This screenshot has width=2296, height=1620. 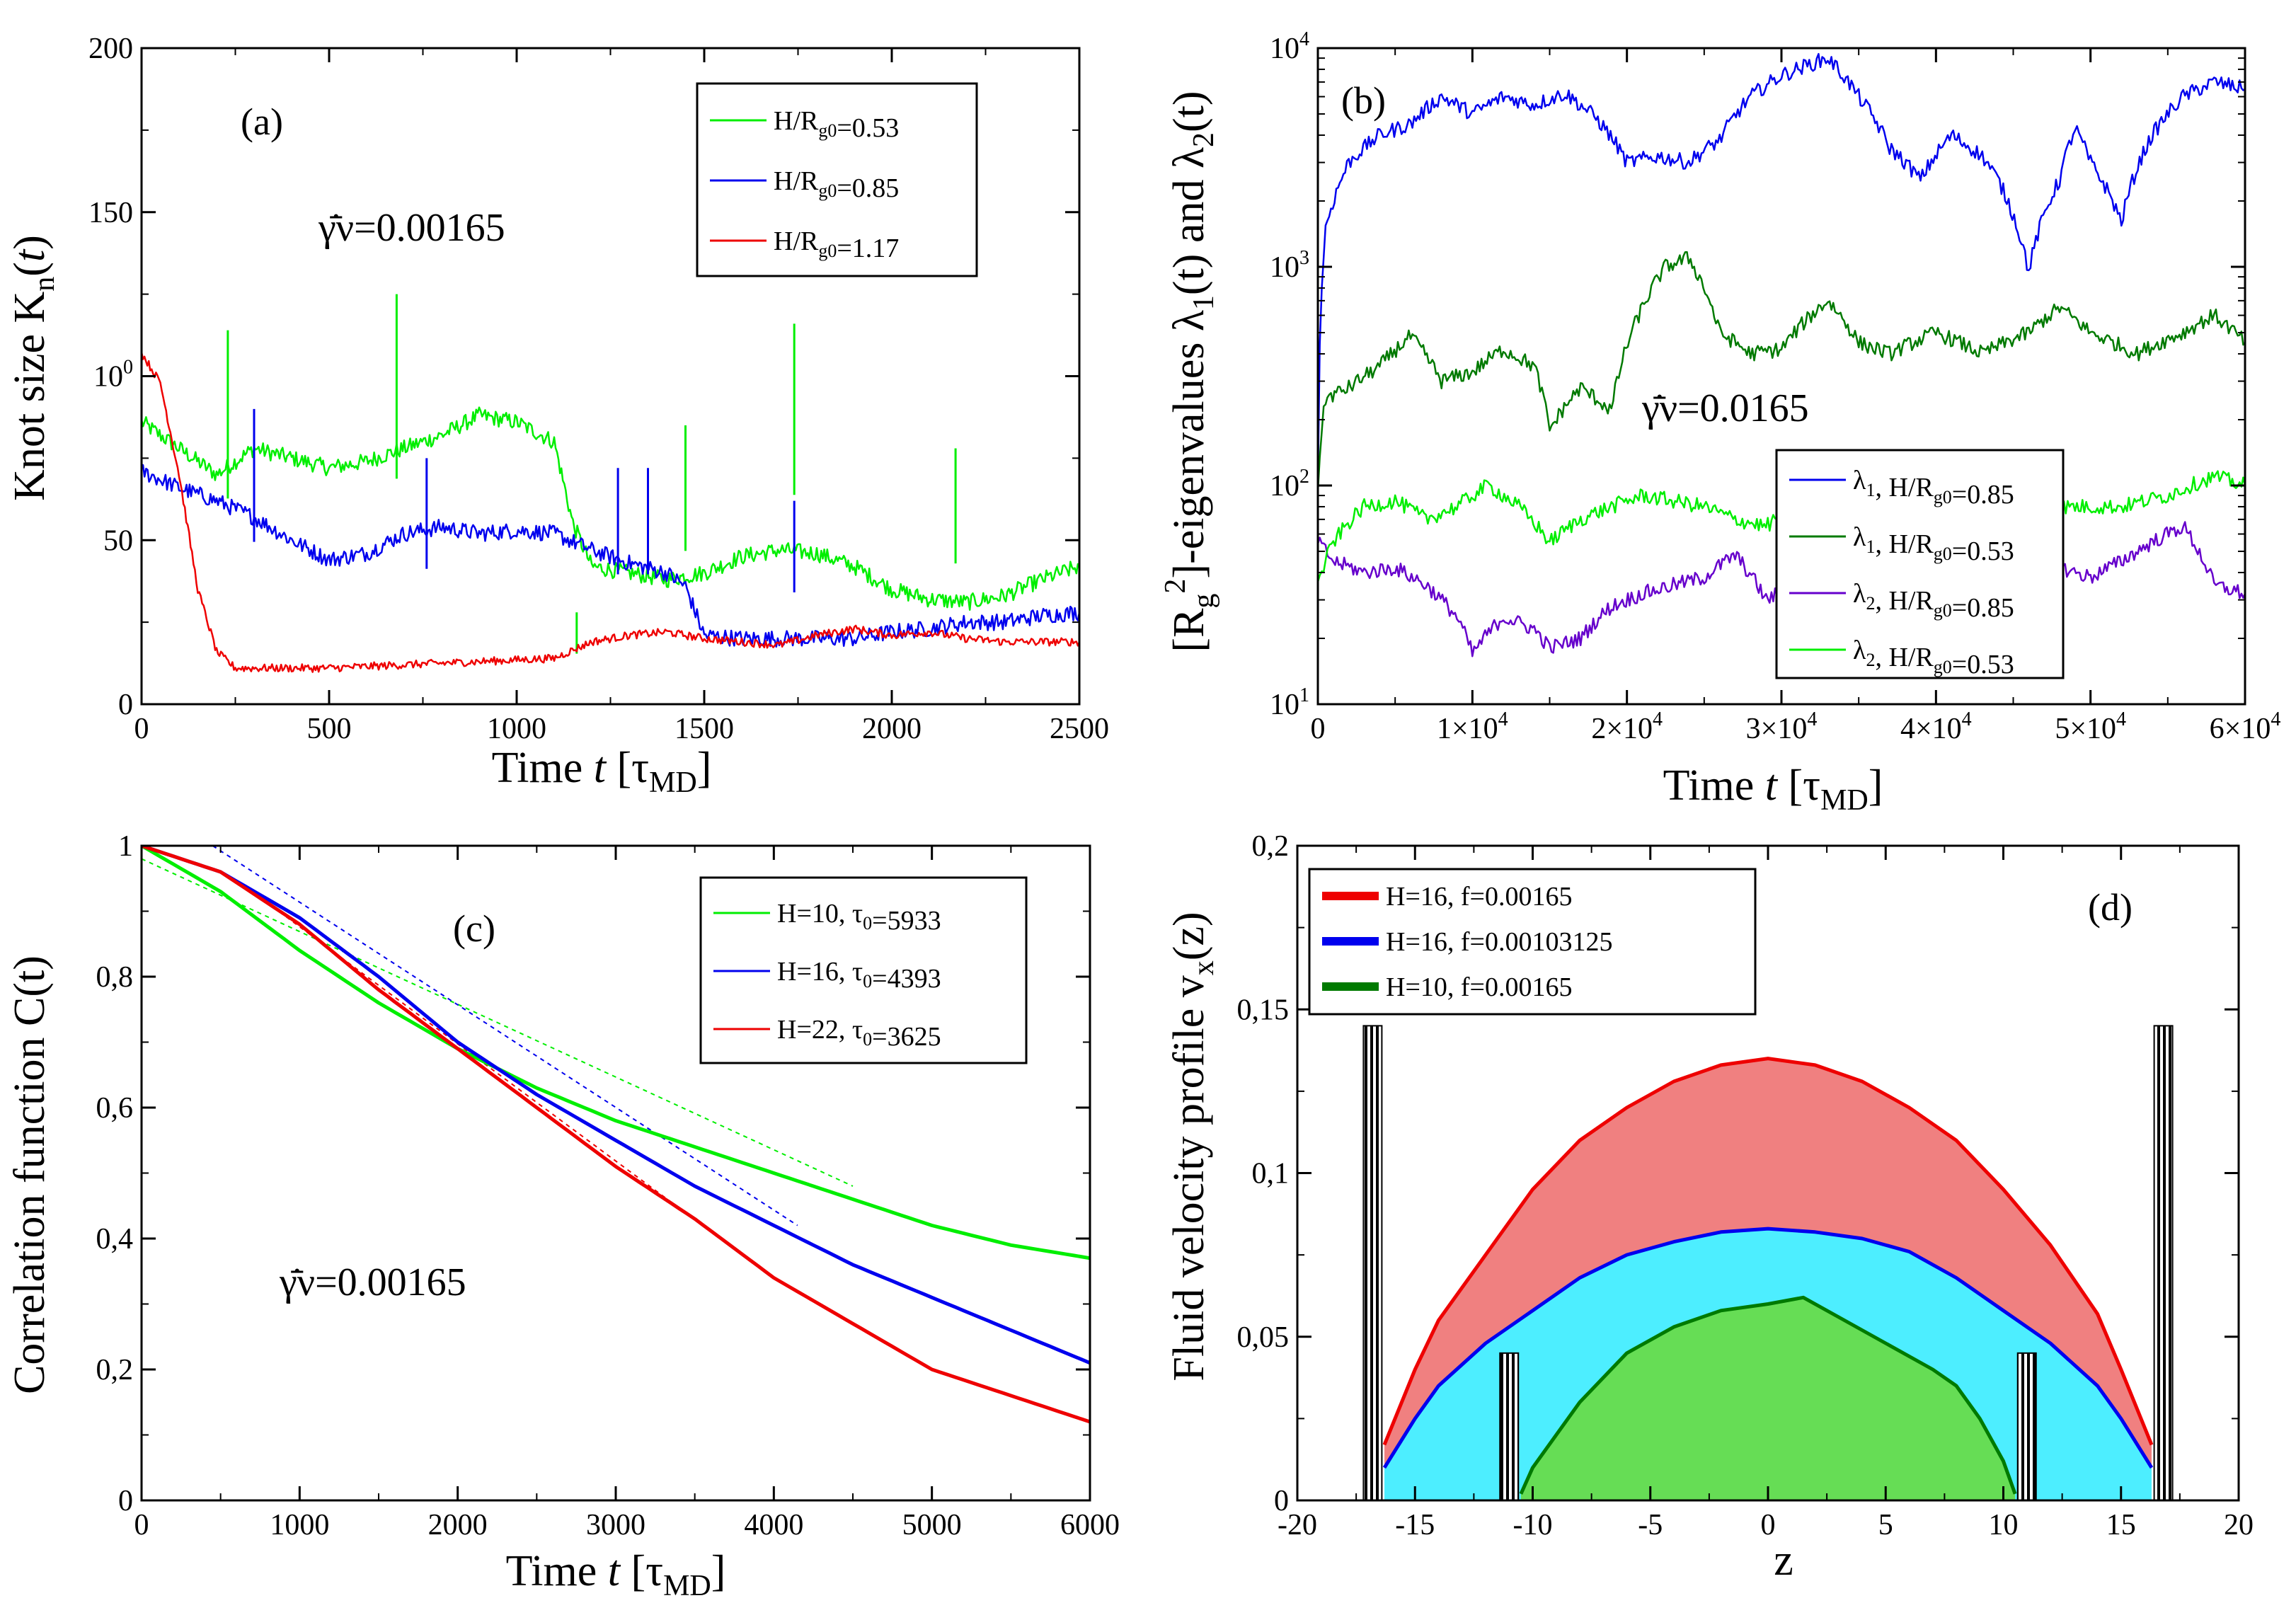 I want to click on panel-c-ylabel: Correlation function C(t), so click(x=30, y=1174).